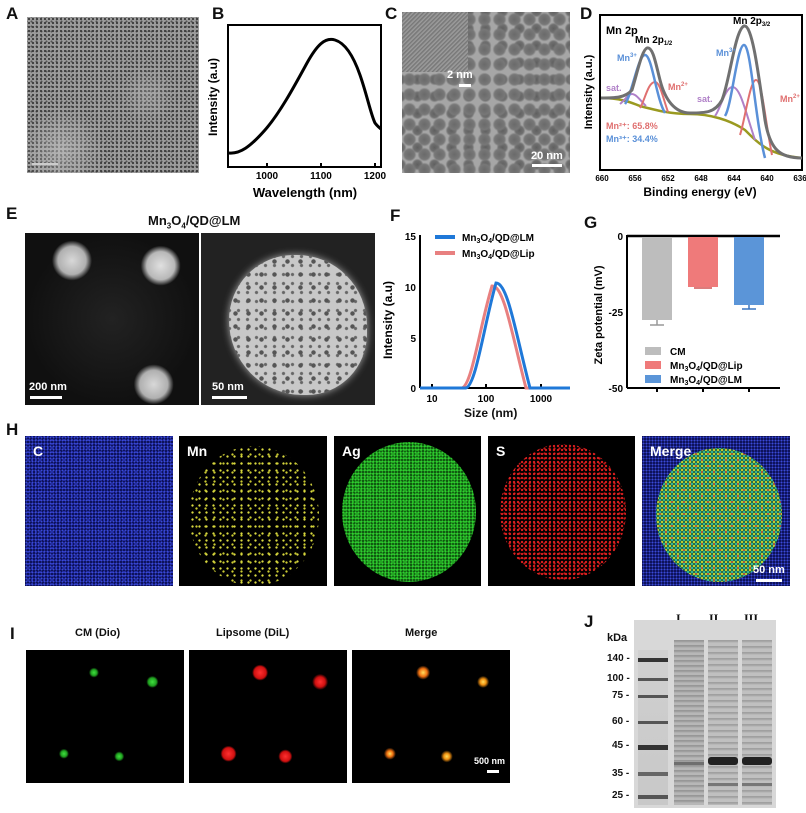 This screenshot has height=813, width=806. Describe the element at coordinates (194, 222) in the screenshot. I see `panel-e-title: Mn3O4/QD@LM` at that location.